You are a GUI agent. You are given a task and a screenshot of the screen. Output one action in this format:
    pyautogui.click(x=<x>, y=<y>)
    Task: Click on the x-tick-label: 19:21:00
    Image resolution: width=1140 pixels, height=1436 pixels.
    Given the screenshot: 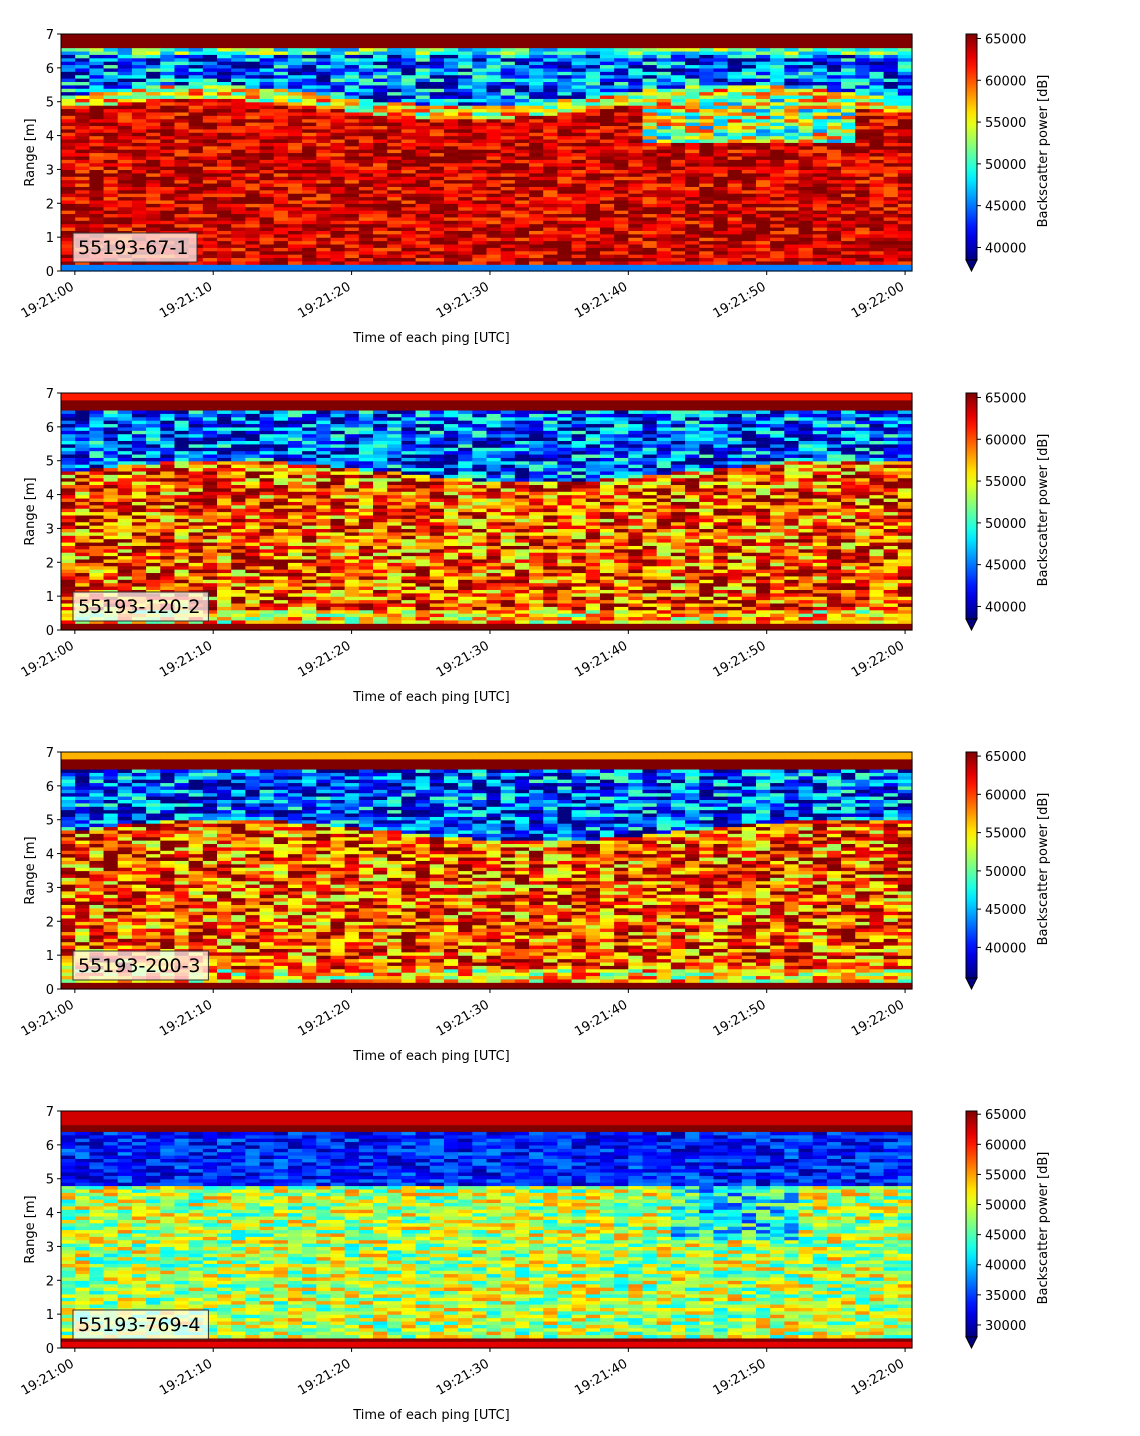 What is the action you would take?
    pyautogui.click(x=48, y=300)
    